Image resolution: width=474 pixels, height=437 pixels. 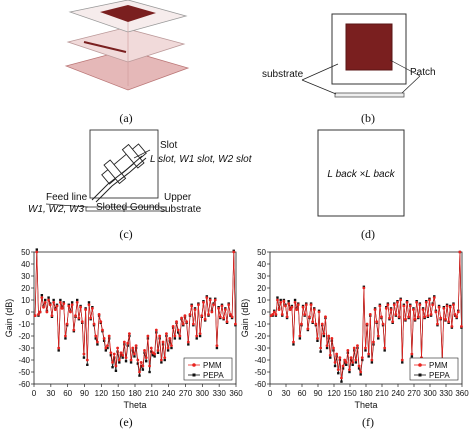 I want to click on panel-a-feed-line, so click(x=105, y=47).